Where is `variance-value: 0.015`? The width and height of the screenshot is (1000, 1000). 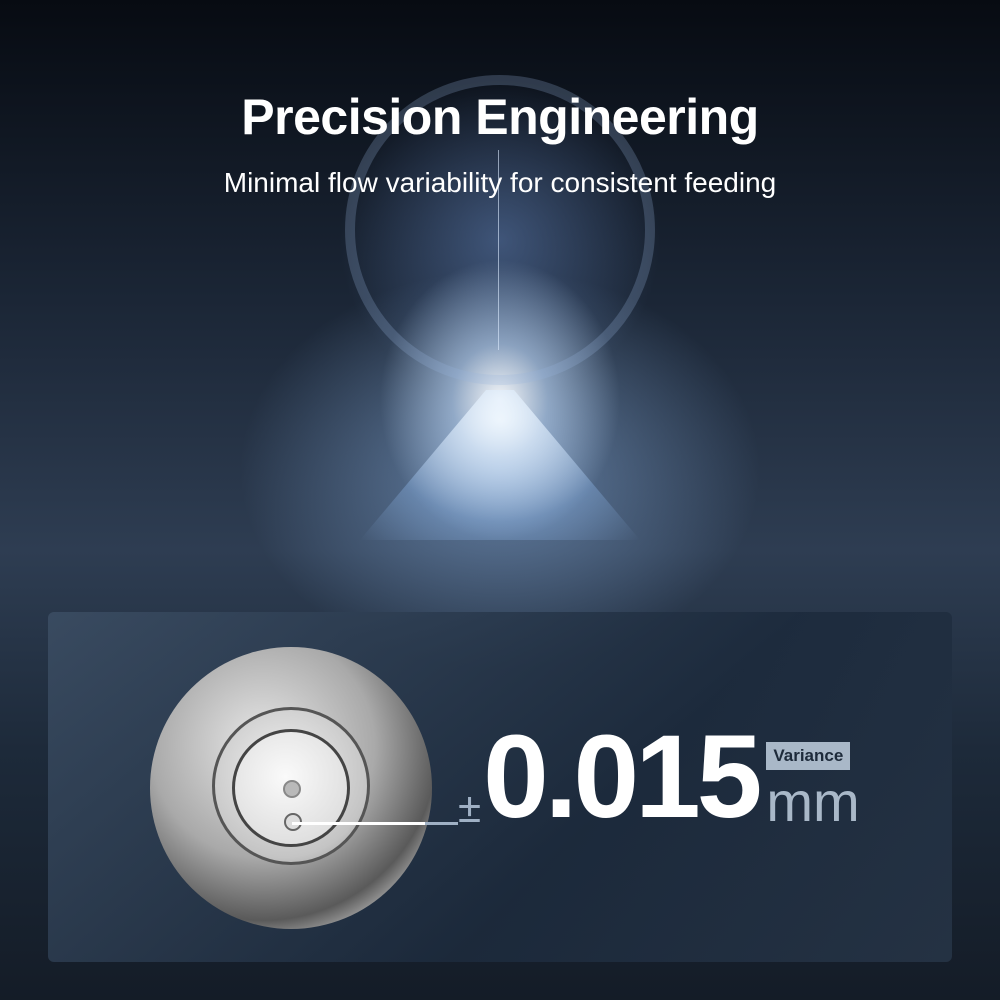
variance-value: 0.015 is located at coordinates (622, 777).